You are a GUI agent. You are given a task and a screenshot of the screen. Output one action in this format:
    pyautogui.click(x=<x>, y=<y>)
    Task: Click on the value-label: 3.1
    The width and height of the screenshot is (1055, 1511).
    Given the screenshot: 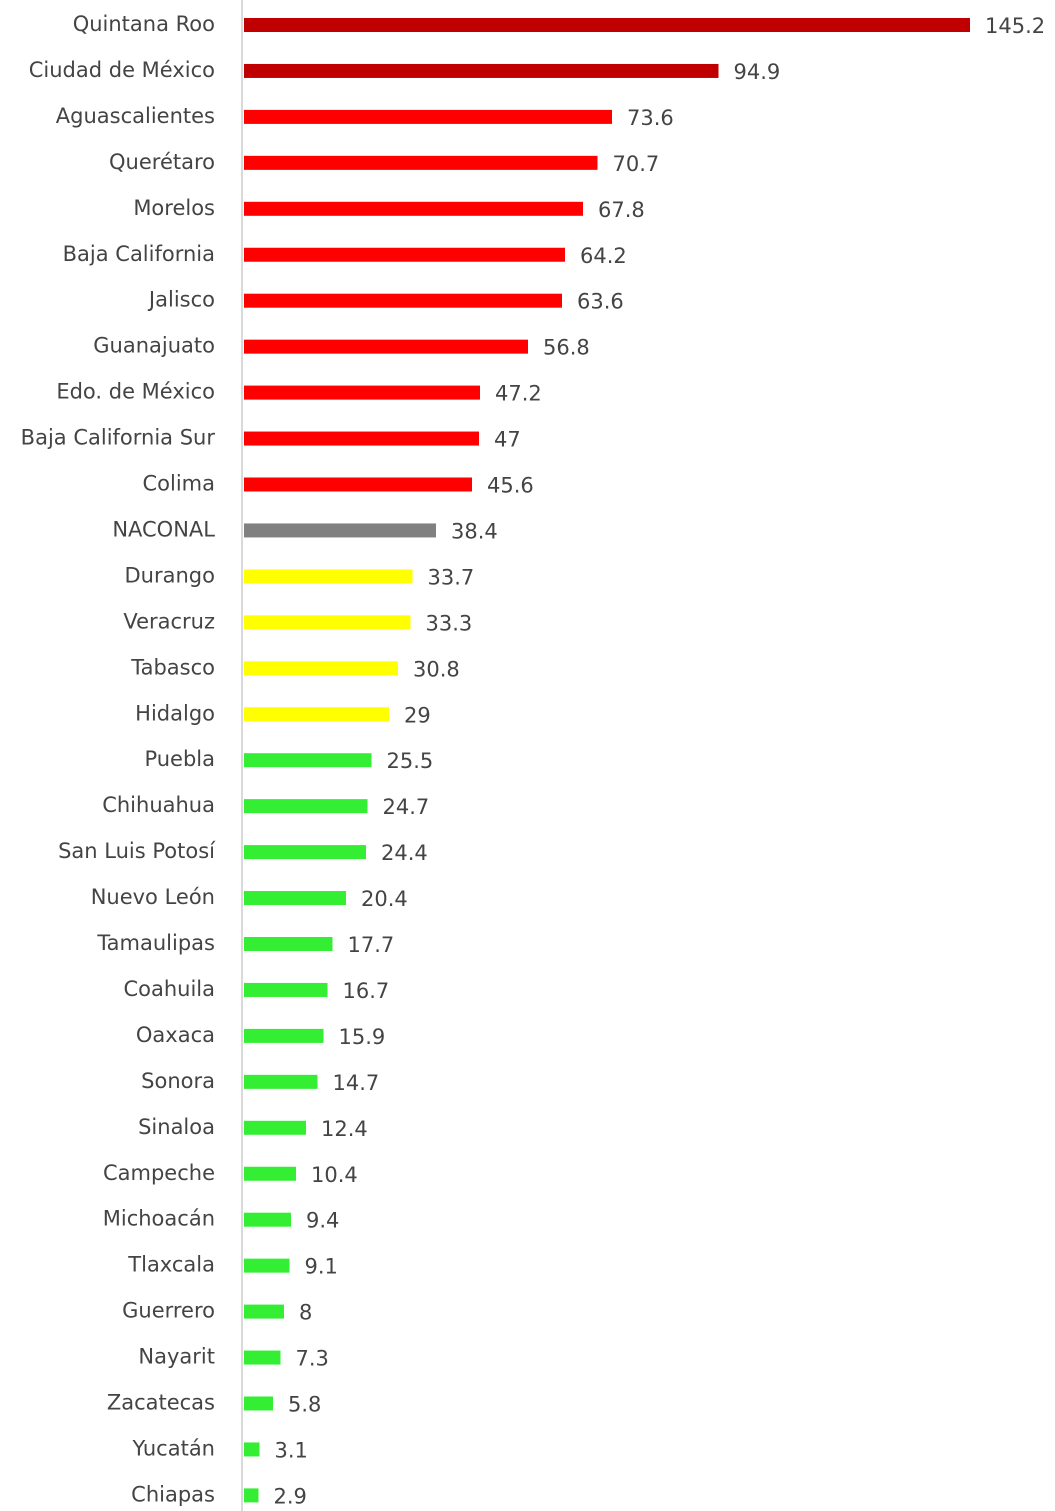 What is the action you would take?
    pyautogui.click(x=291, y=1450)
    